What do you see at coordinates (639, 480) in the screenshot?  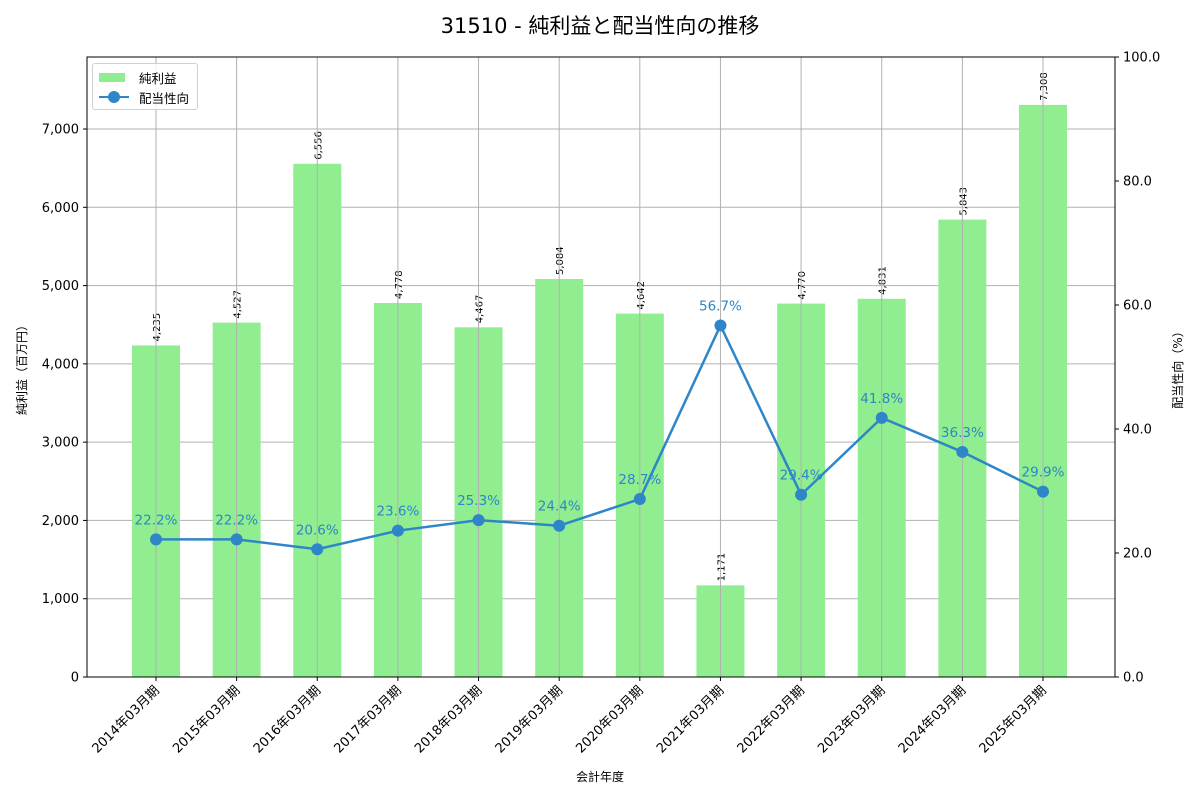 I see `payout-ratio-label: 28.7%` at bounding box center [639, 480].